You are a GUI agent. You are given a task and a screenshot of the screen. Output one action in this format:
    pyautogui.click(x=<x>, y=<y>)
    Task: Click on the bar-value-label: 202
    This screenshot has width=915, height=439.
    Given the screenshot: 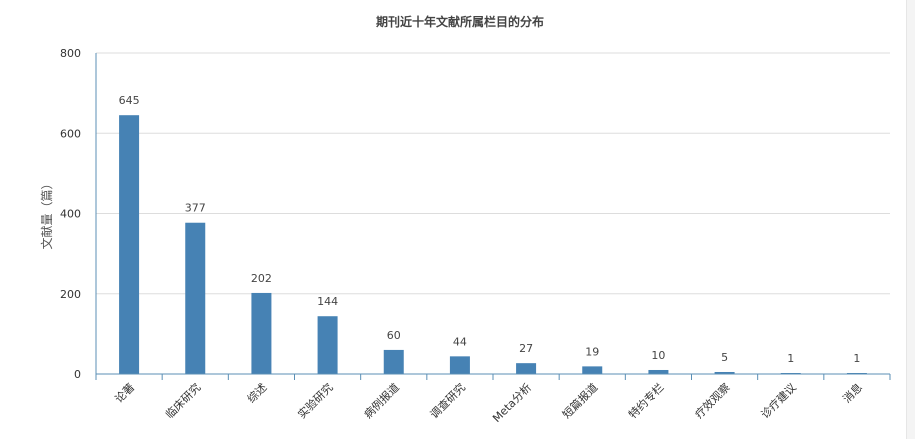 What is the action you would take?
    pyautogui.click(x=261, y=278)
    